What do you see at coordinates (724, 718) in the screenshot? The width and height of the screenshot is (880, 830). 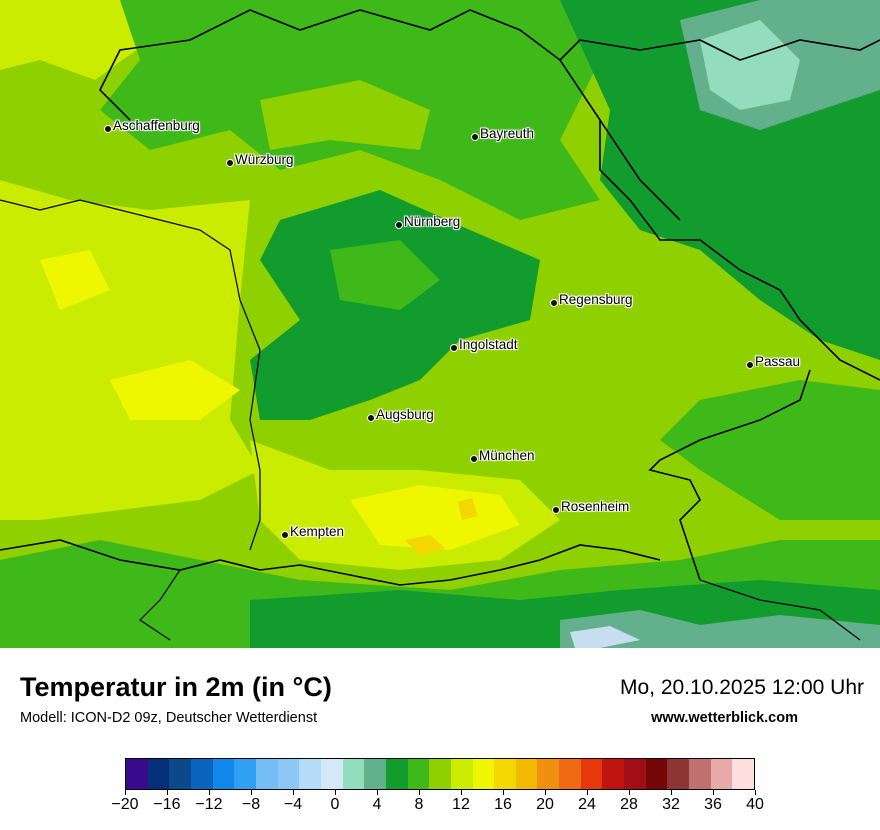 I see `website-link: www.wetterblick.com` at bounding box center [724, 718].